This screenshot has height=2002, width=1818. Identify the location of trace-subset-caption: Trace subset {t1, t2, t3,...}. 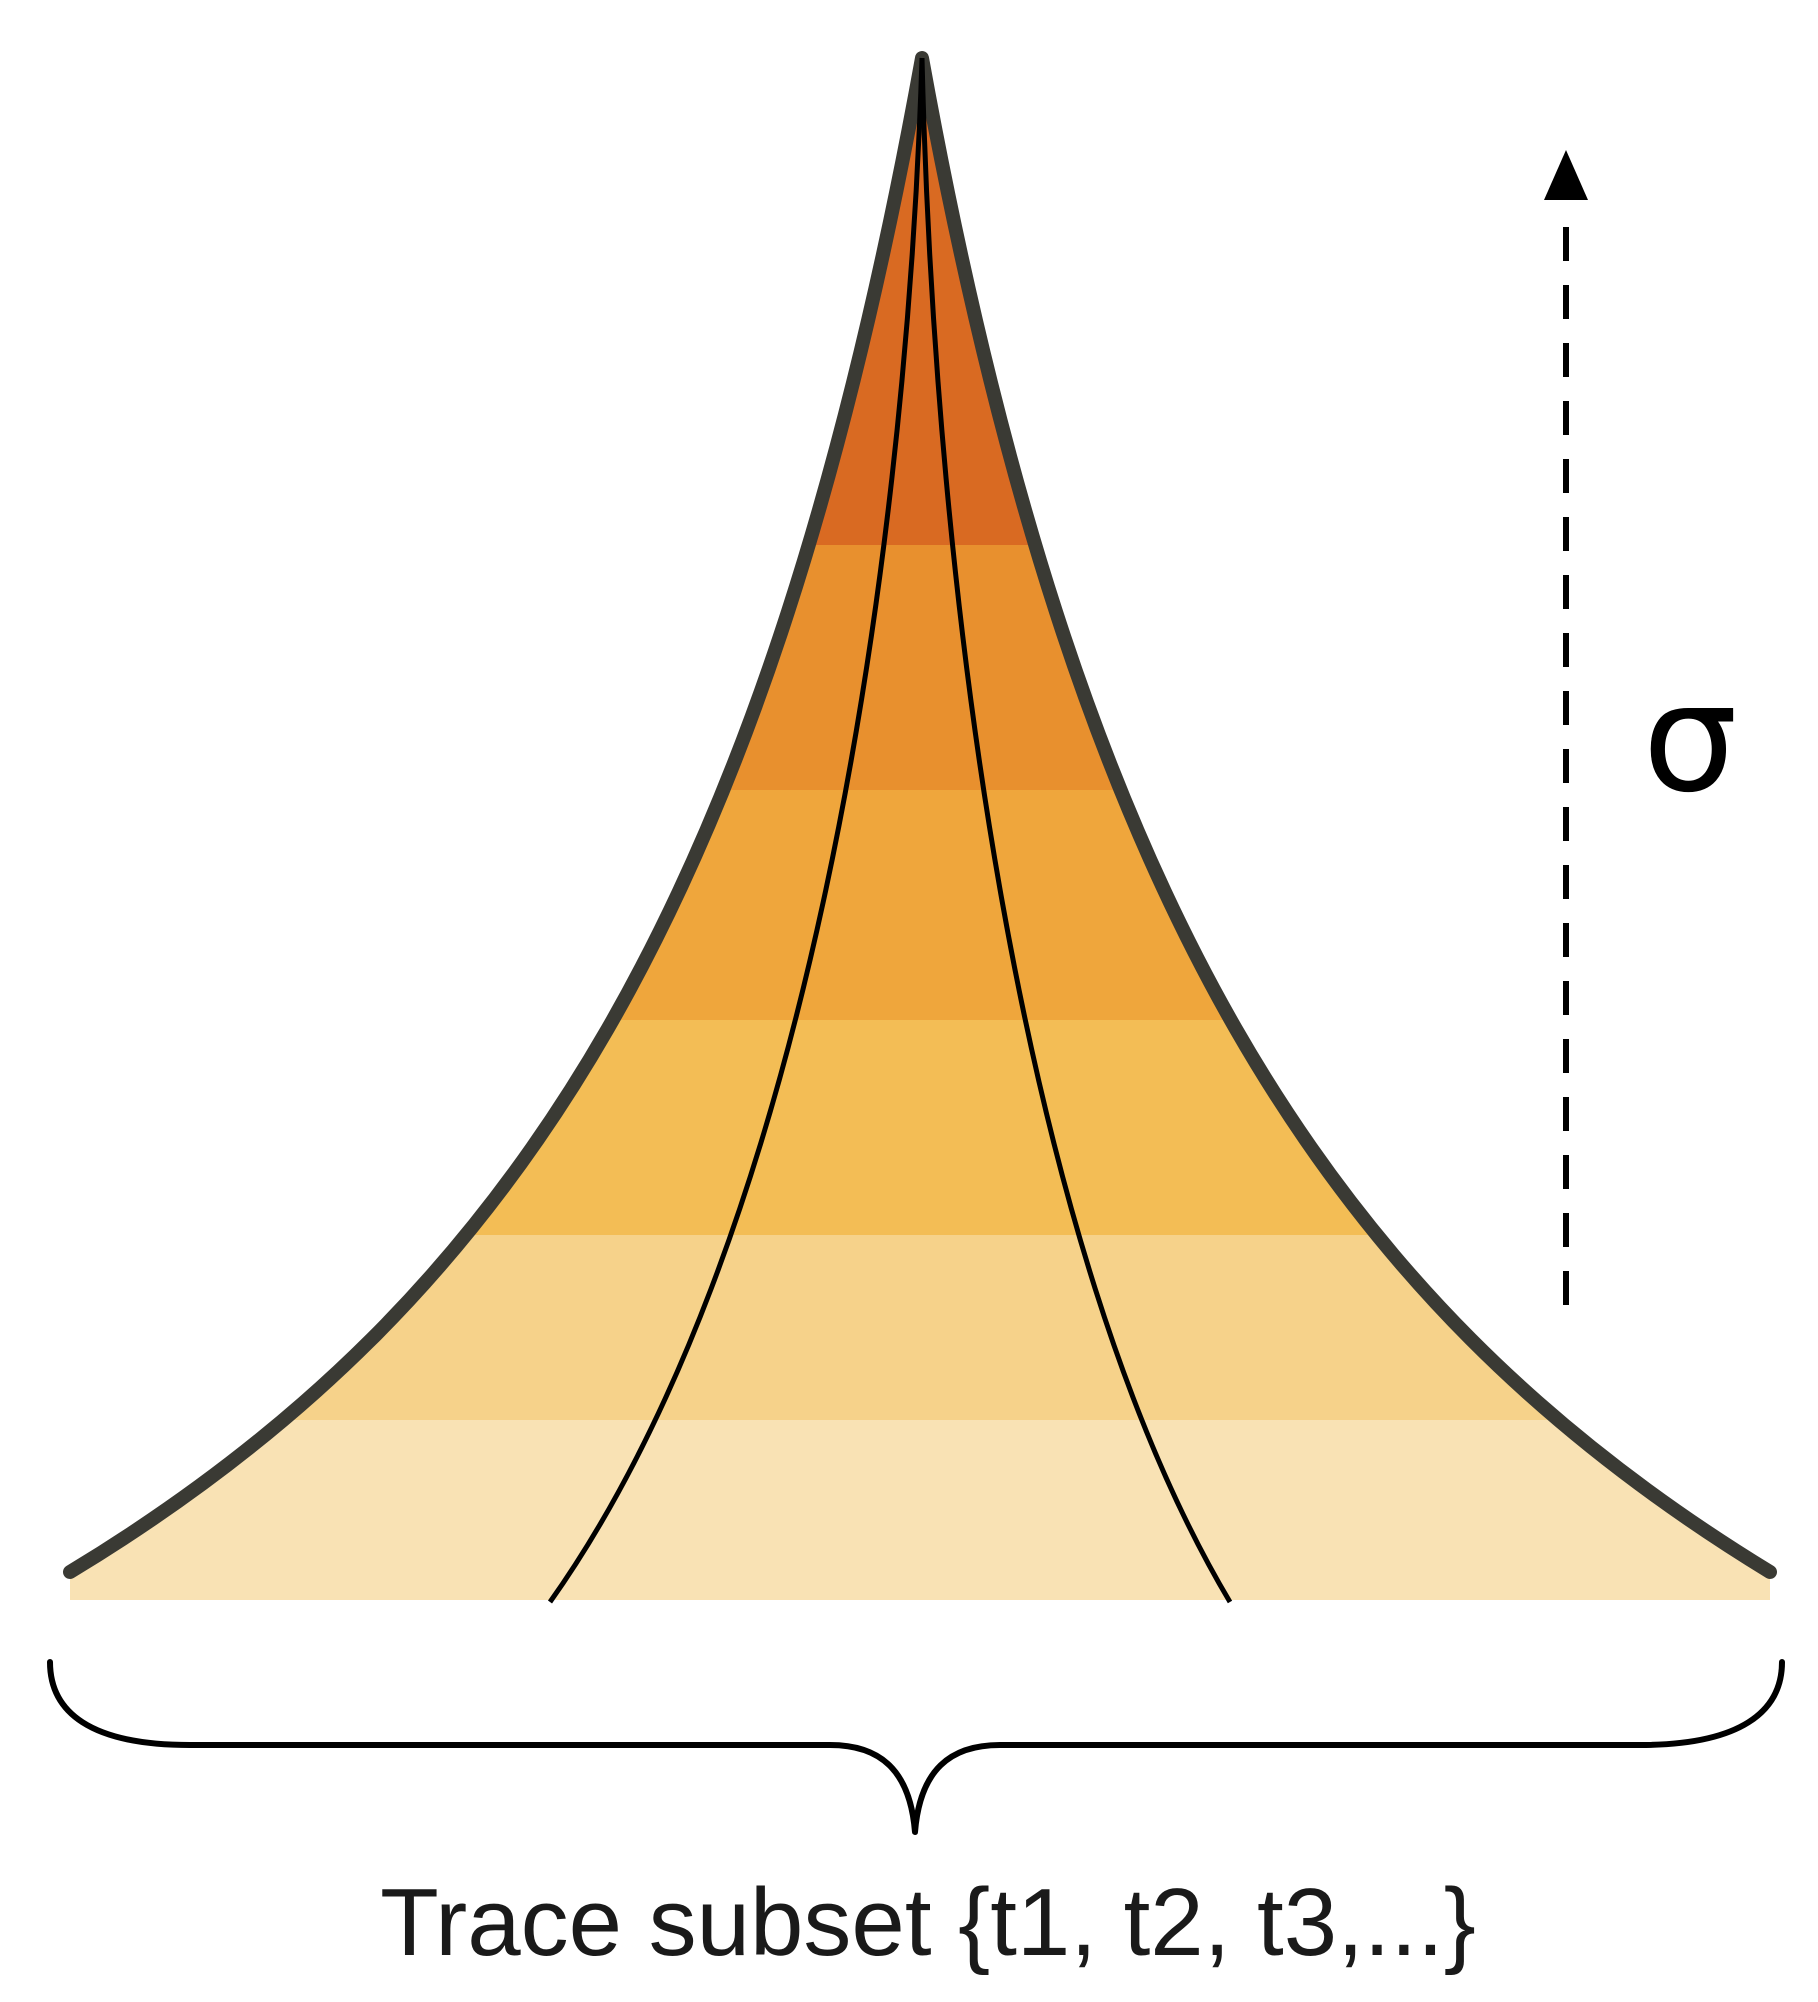
(928, 1922).